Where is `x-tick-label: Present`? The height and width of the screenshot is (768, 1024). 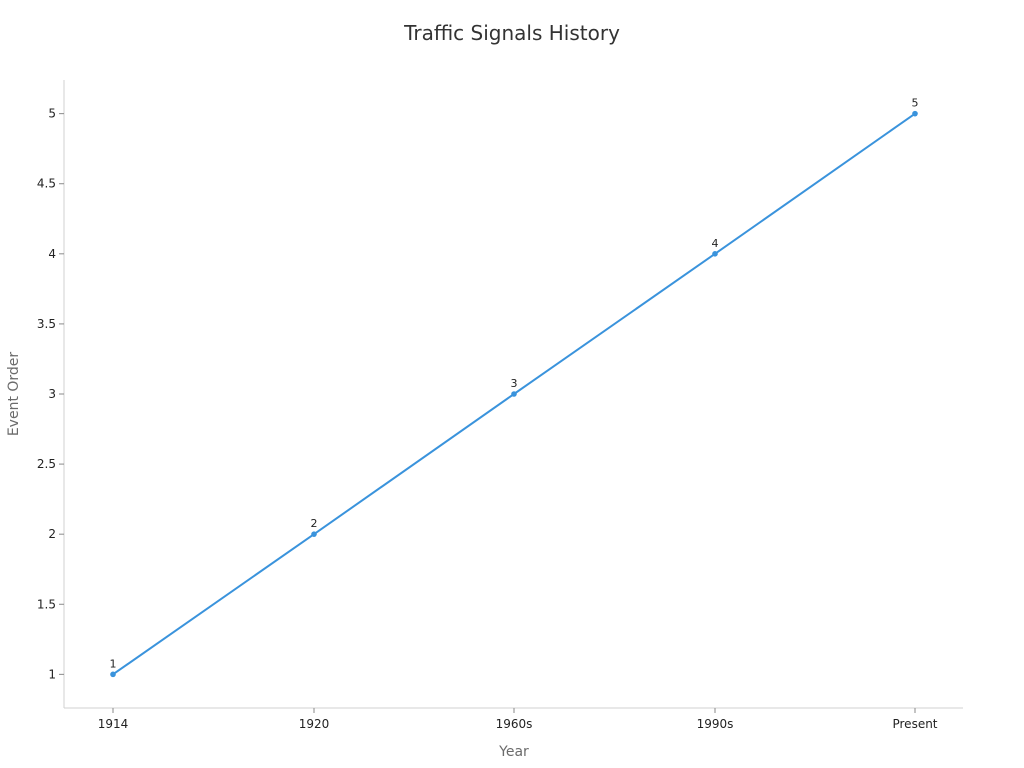 x-tick-label: Present is located at coordinates (914, 724).